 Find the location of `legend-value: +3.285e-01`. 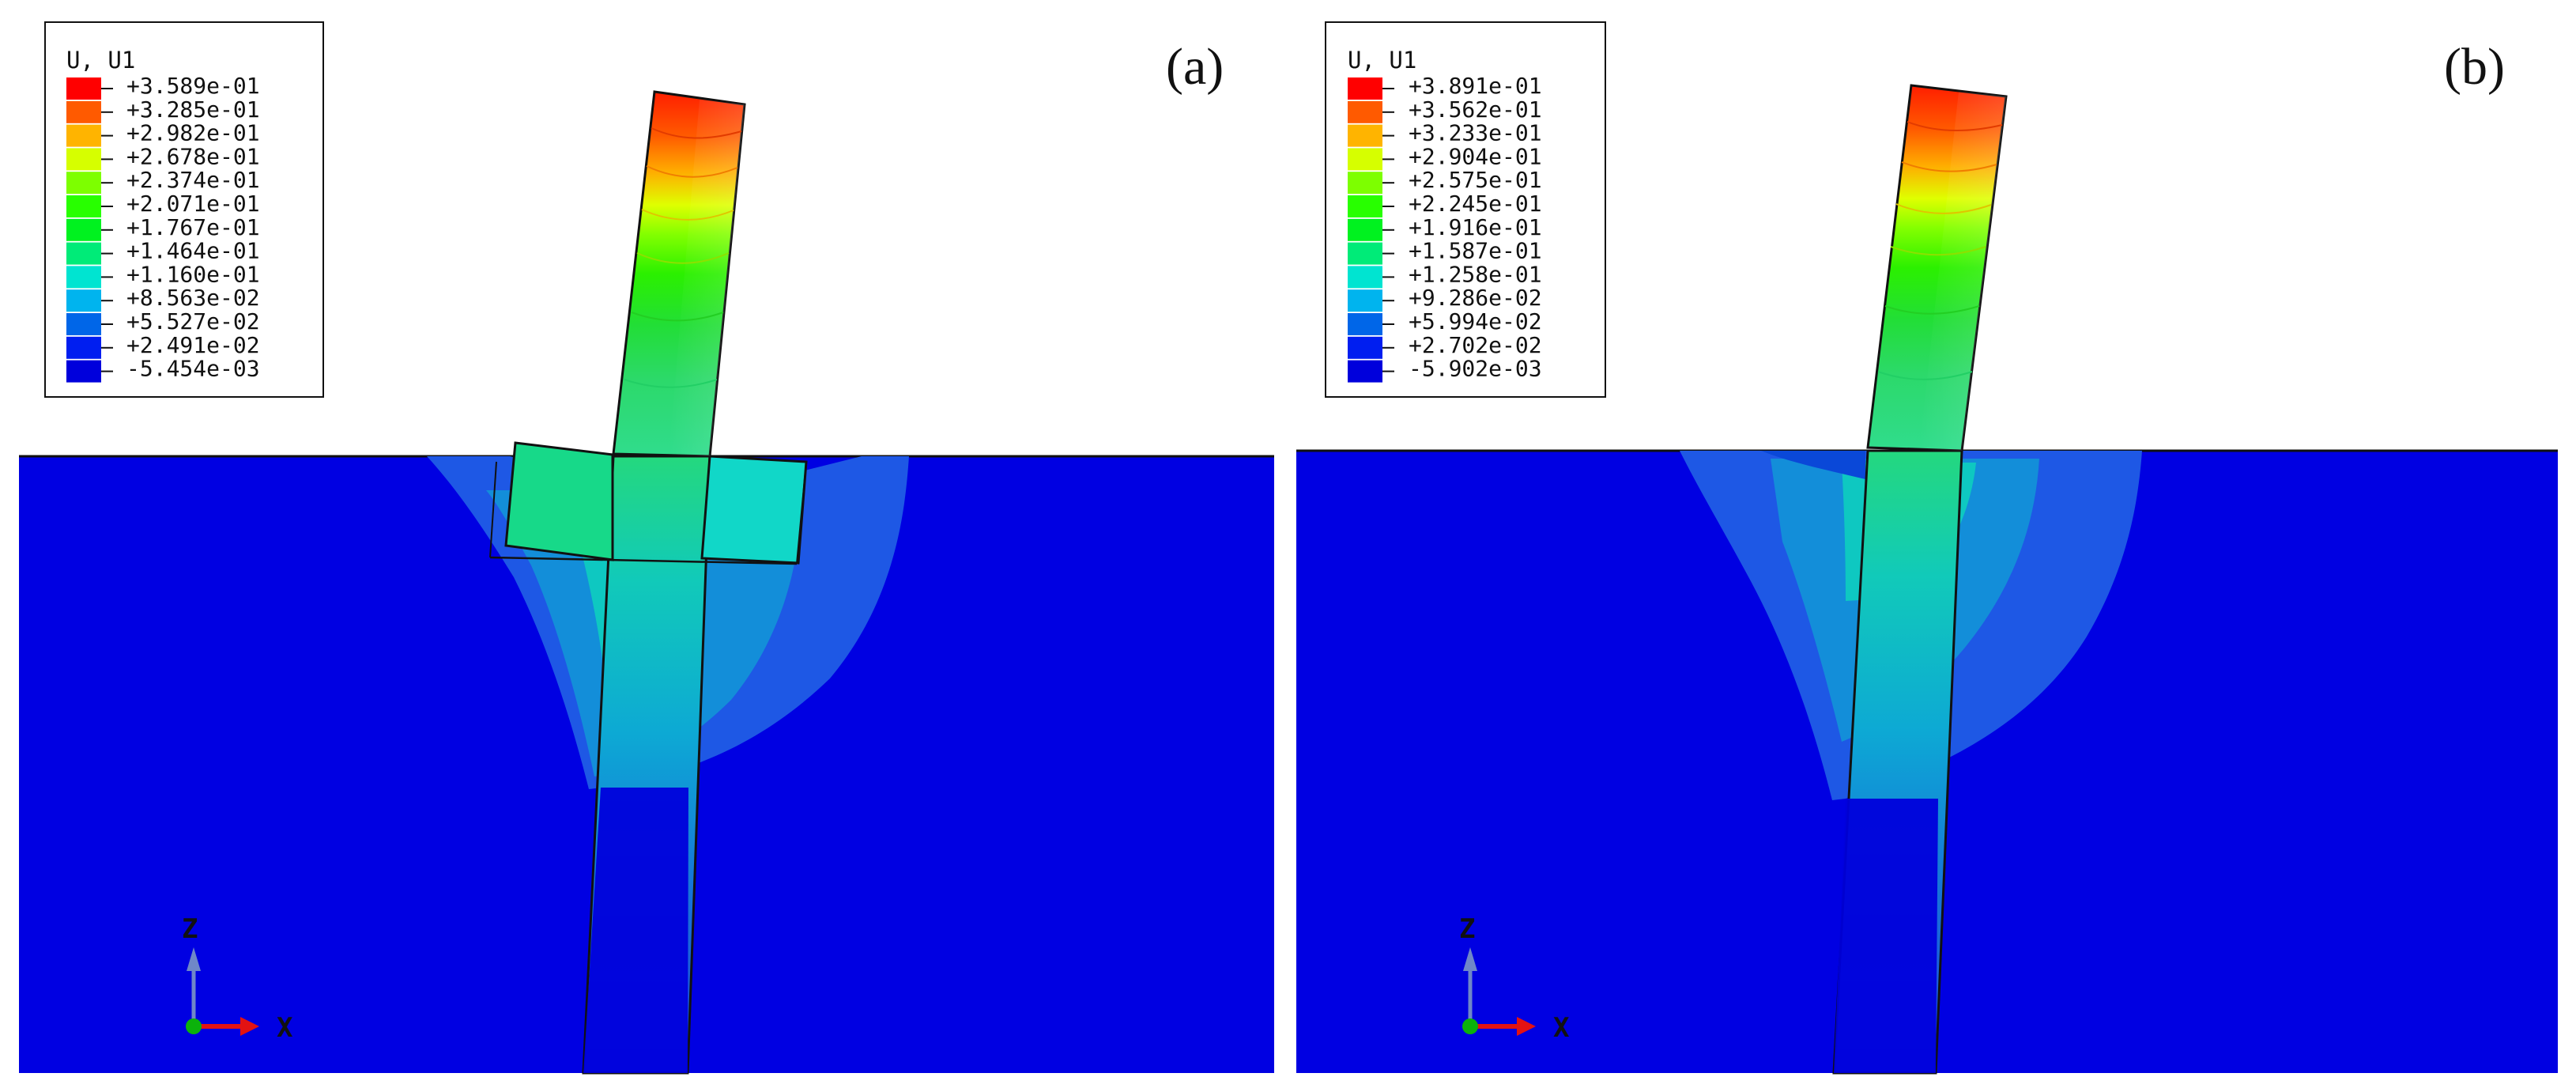

legend-value: +3.285e-01 is located at coordinates (193, 109).